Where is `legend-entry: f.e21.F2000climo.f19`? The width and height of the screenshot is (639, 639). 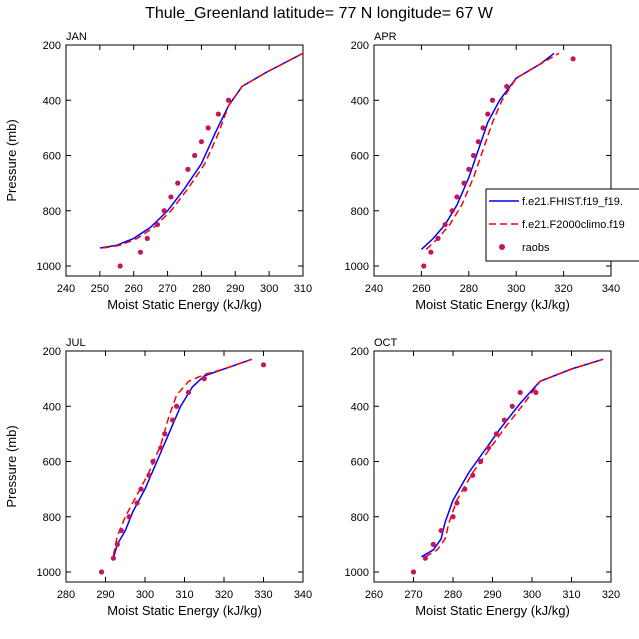
legend-entry: f.e21.F2000climo.f19 is located at coordinates (573, 225).